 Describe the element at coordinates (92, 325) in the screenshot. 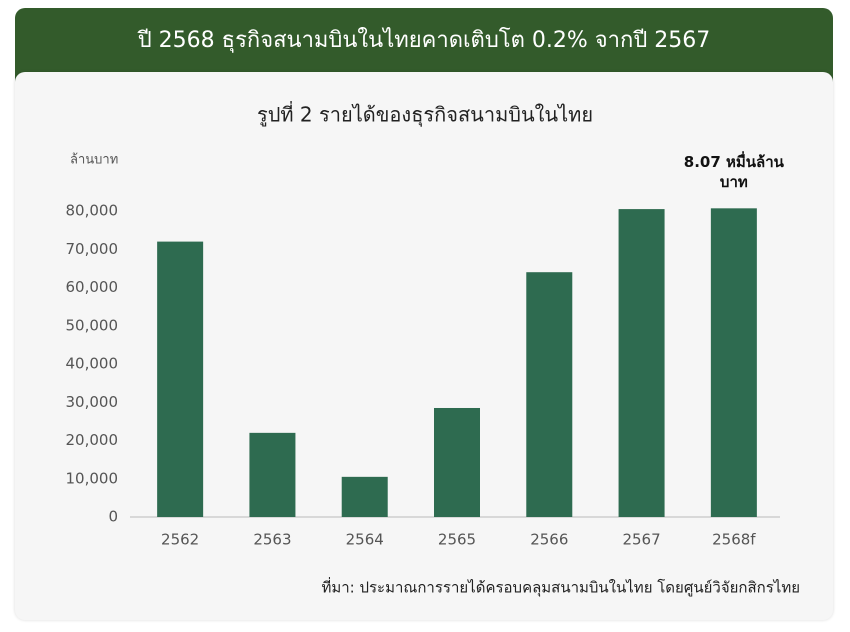

I see `y-tick-label: 50,000` at that location.